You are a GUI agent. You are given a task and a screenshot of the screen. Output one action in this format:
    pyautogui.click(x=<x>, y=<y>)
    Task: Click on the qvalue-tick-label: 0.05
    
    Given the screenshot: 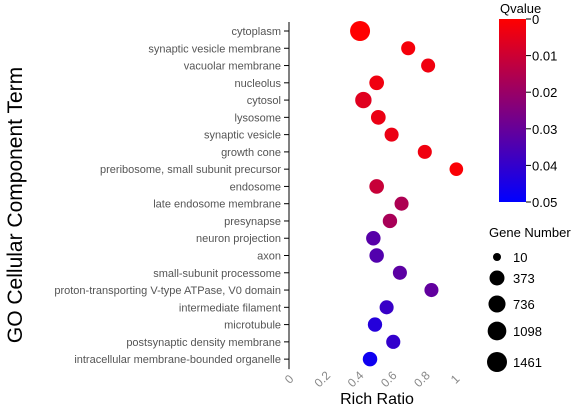 What is the action you would take?
    pyautogui.click(x=544, y=202)
    